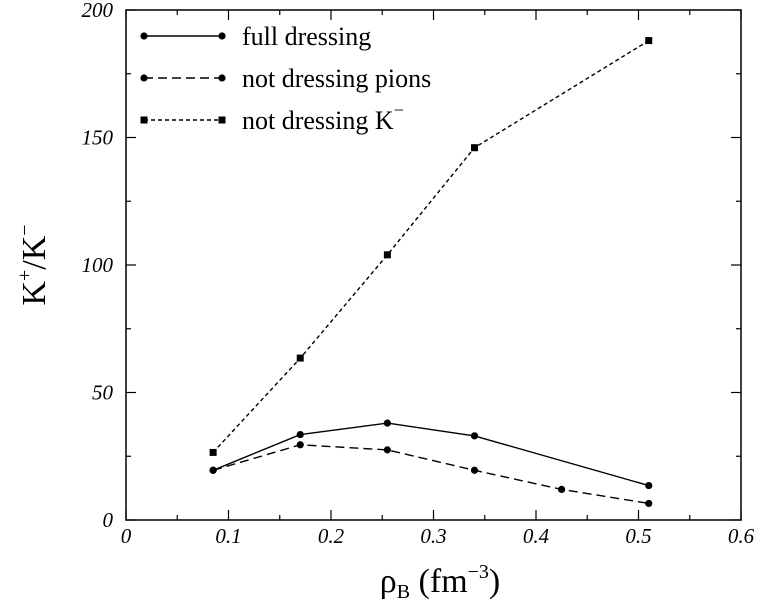 Image resolution: width=763 pixels, height=600 pixels. I want to click on y-tick-label: 100, so click(98, 265).